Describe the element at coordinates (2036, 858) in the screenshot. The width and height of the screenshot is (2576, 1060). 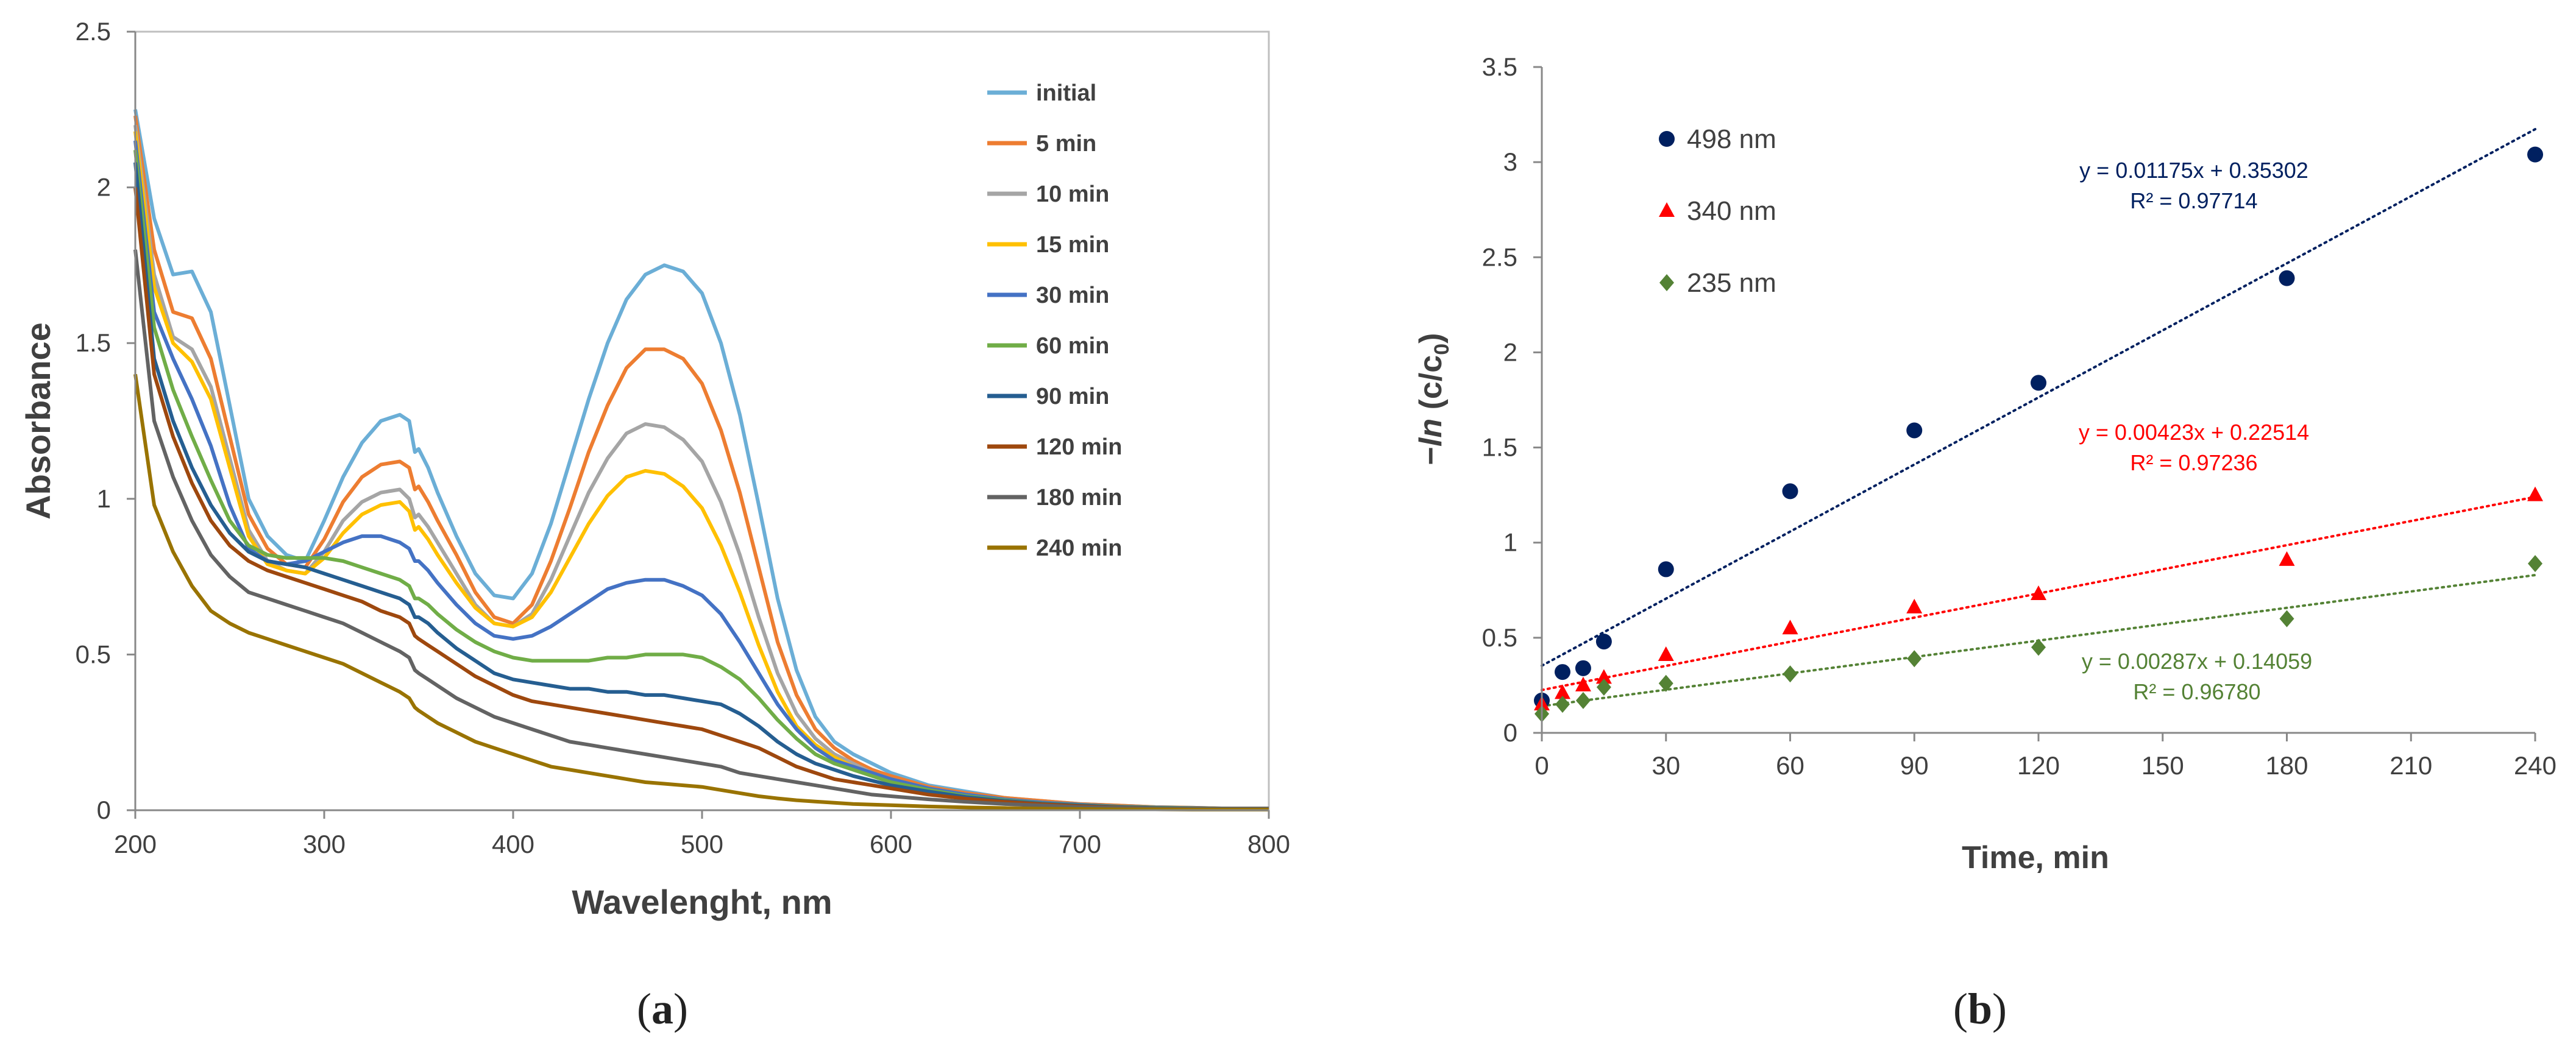
I see `panel-b-x-axis-label: Time, min` at that location.